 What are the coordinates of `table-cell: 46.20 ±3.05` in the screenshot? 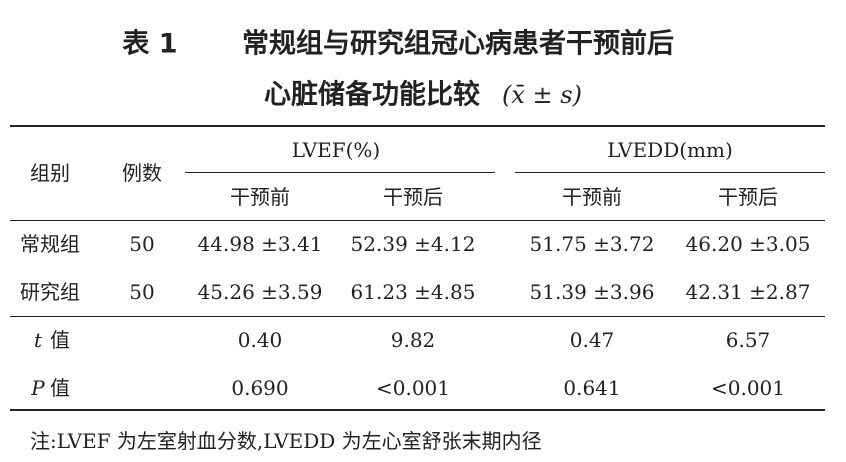 It's located at (748, 244).